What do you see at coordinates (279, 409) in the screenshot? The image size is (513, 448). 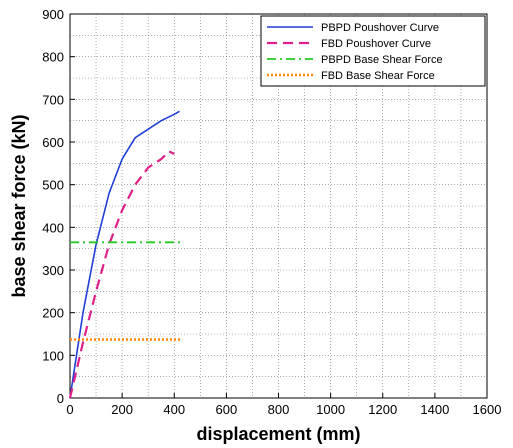 I see `x-tick-label: 800` at bounding box center [279, 409].